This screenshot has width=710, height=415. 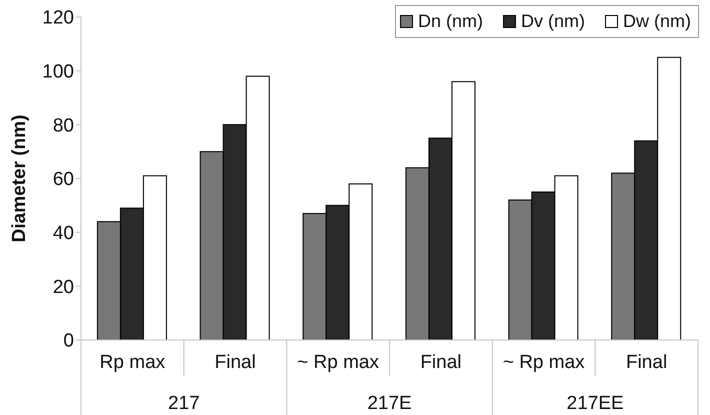 I want to click on text: 217EE, so click(x=595, y=403).